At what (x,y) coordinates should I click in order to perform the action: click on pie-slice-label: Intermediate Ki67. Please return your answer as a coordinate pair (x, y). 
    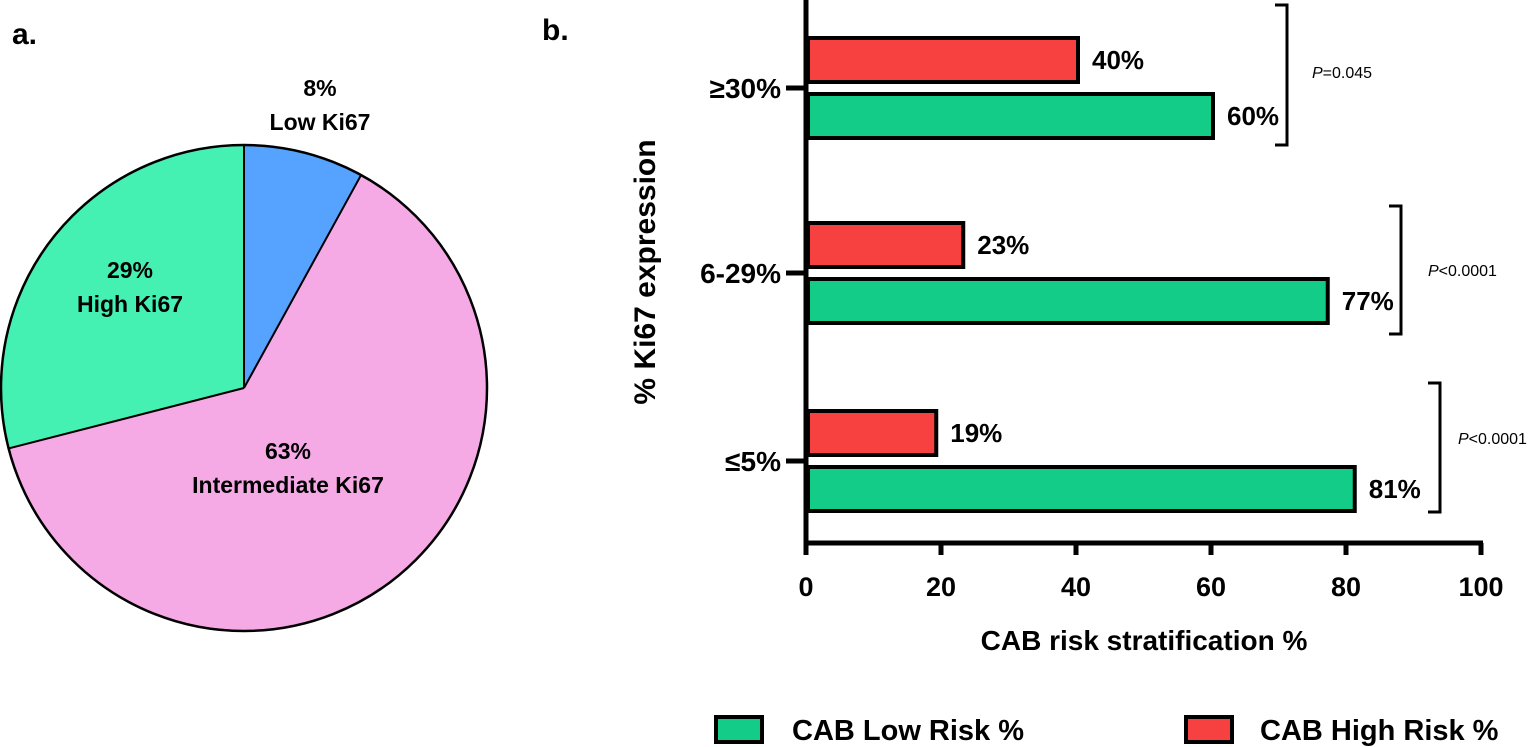
    Looking at the image, I should click on (288, 485).